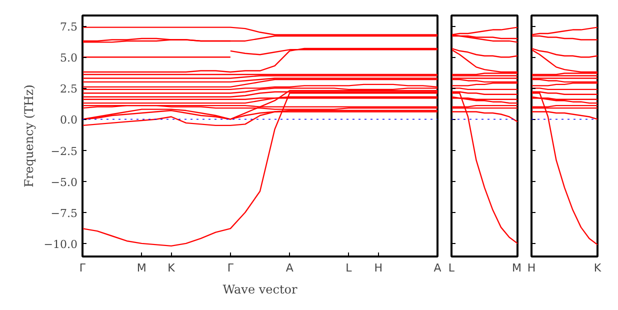 The height and width of the screenshot is (310, 618). I want to click on y-tick-label: 5.0, so click(69, 58).